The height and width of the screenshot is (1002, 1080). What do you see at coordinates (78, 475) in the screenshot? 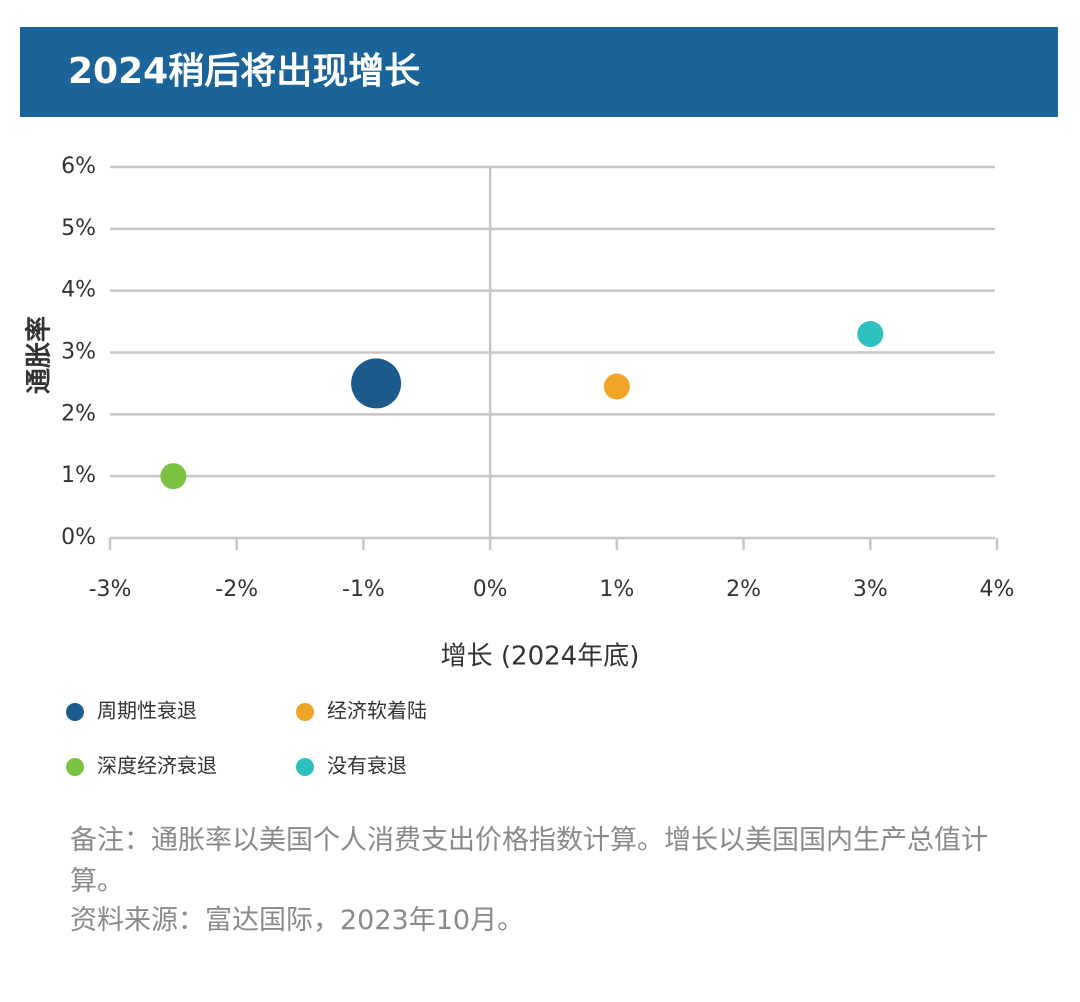
I see `y-tick-label: 1%` at bounding box center [78, 475].